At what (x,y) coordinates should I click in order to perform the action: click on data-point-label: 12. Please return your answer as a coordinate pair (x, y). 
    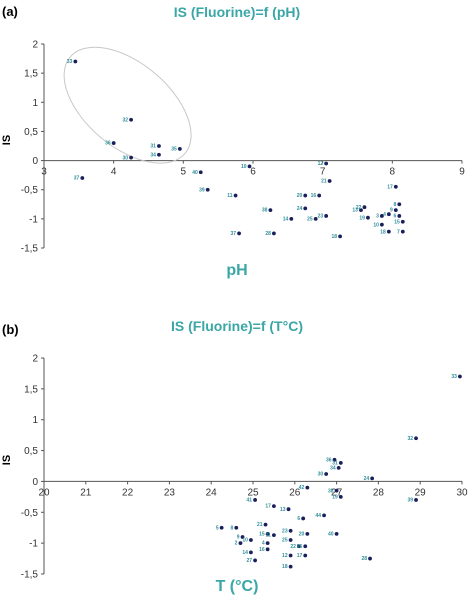
    Looking at the image, I should click on (321, 164).